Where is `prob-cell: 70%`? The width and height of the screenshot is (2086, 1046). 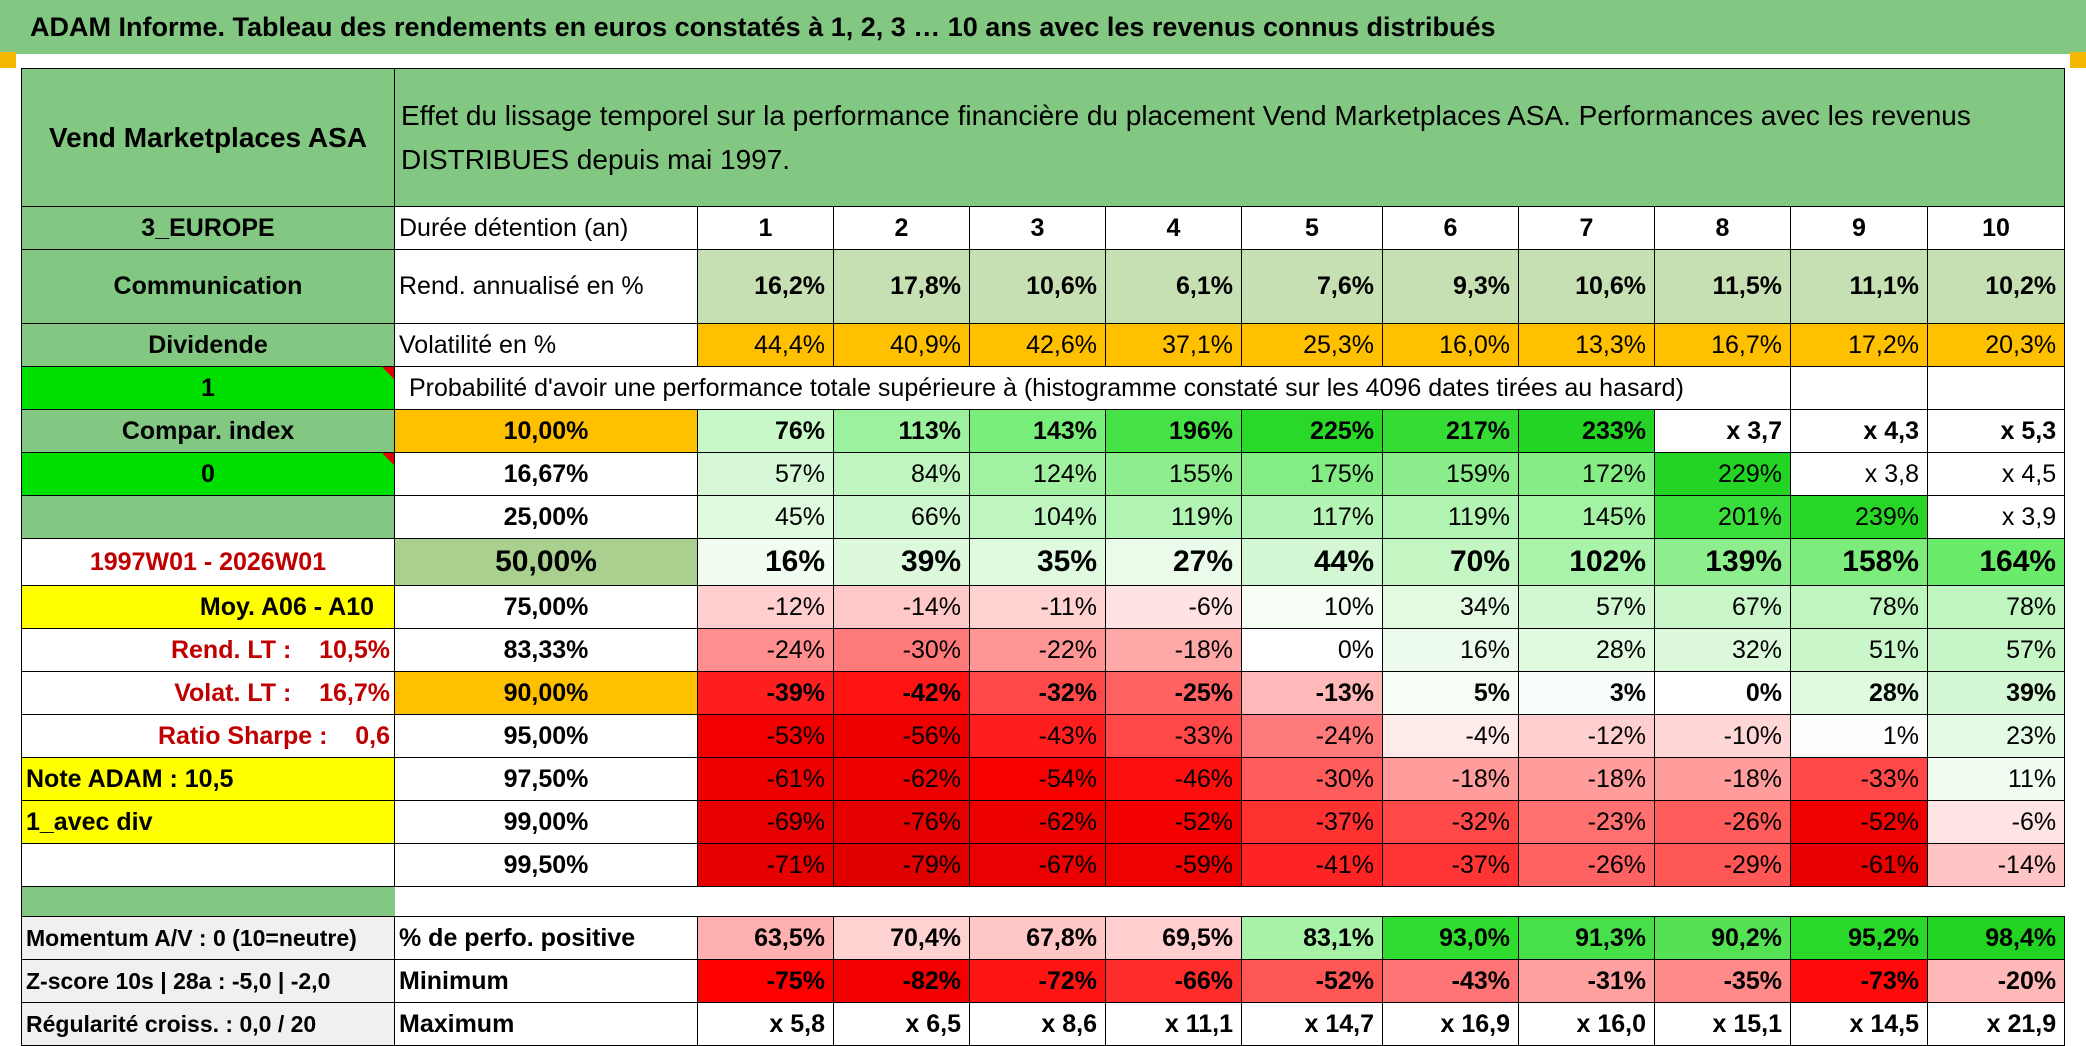 prob-cell: 70% is located at coordinates (1450, 562).